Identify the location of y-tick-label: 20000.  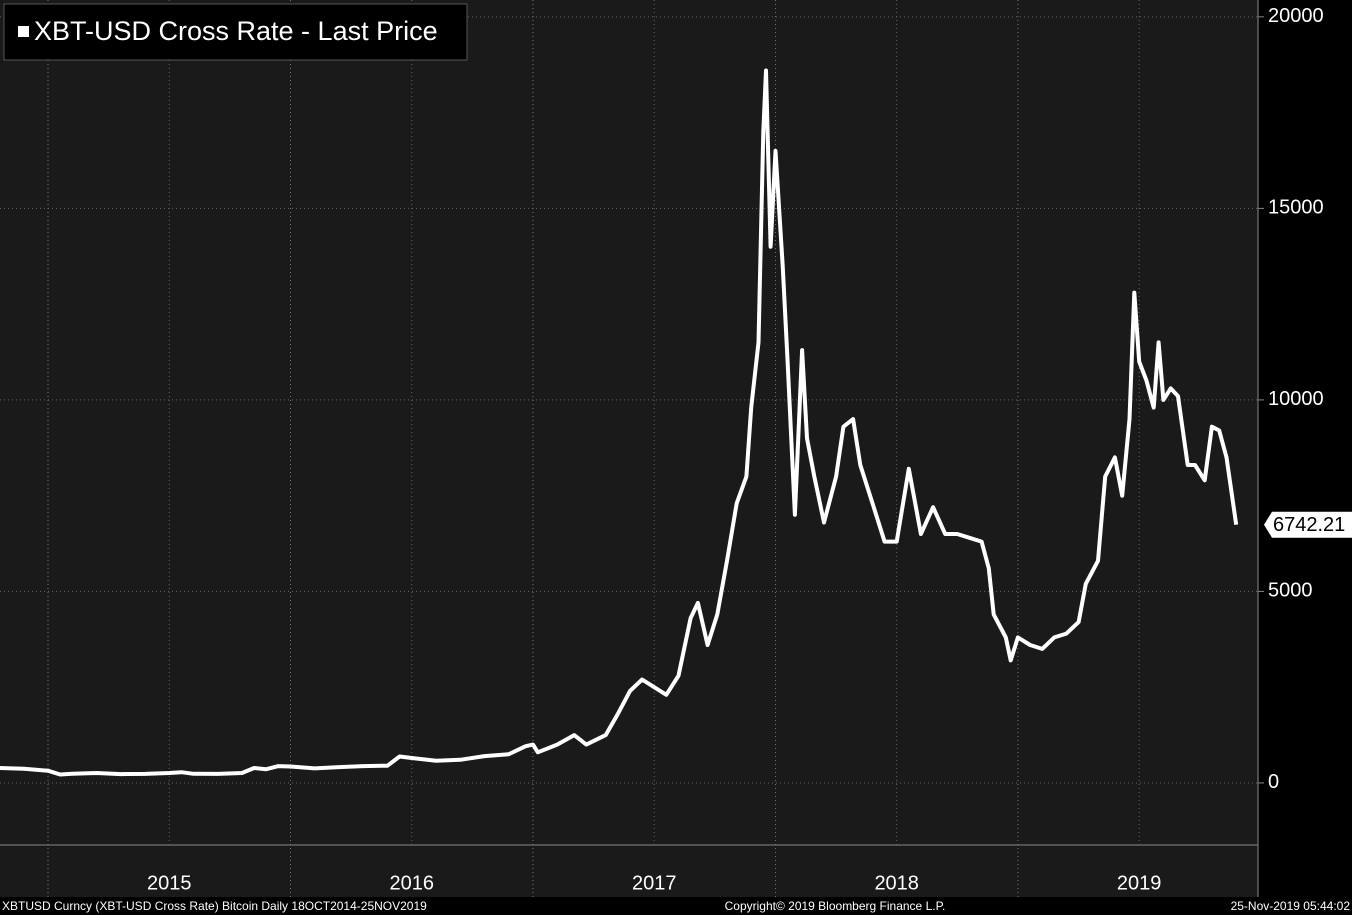
(1296, 16).